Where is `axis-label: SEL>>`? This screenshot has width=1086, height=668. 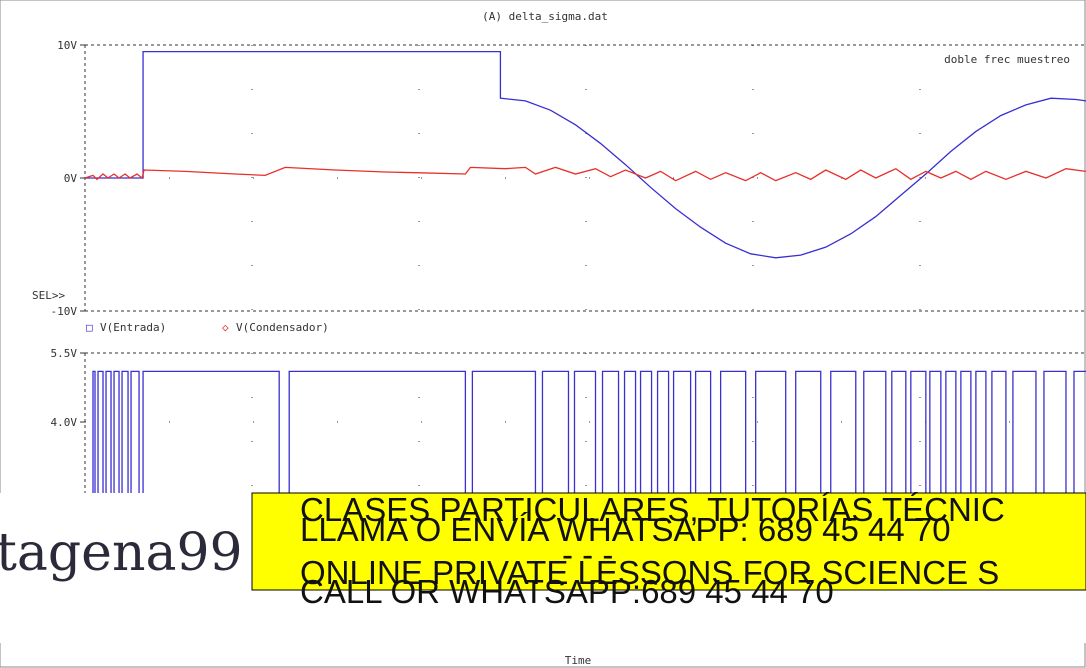 axis-label: SEL>> is located at coordinates (48, 295).